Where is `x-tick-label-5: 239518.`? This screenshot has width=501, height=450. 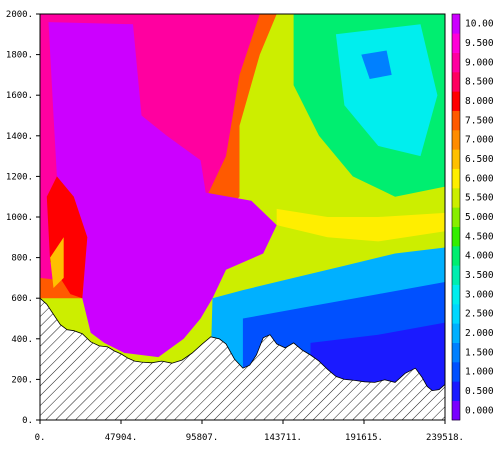 x-tick-label-5: 239518. is located at coordinates (445, 438).